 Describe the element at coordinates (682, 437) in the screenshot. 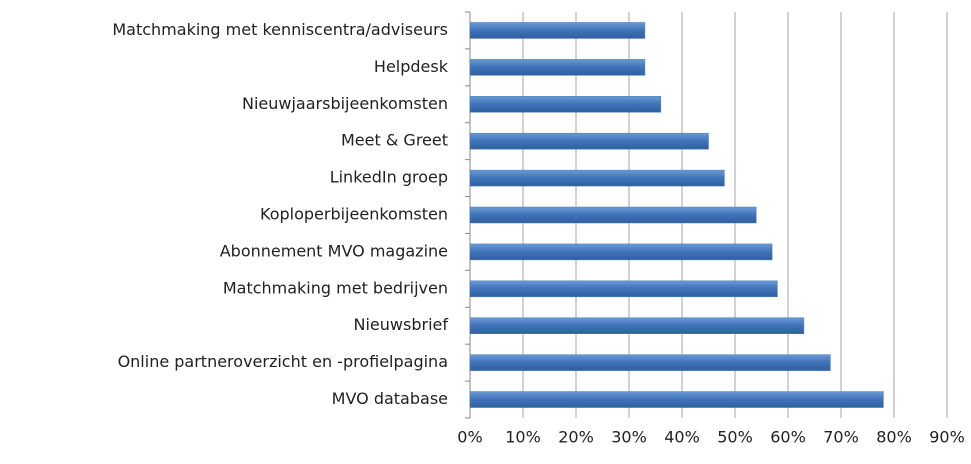

I see `x-tick-label: 40%` at that location.